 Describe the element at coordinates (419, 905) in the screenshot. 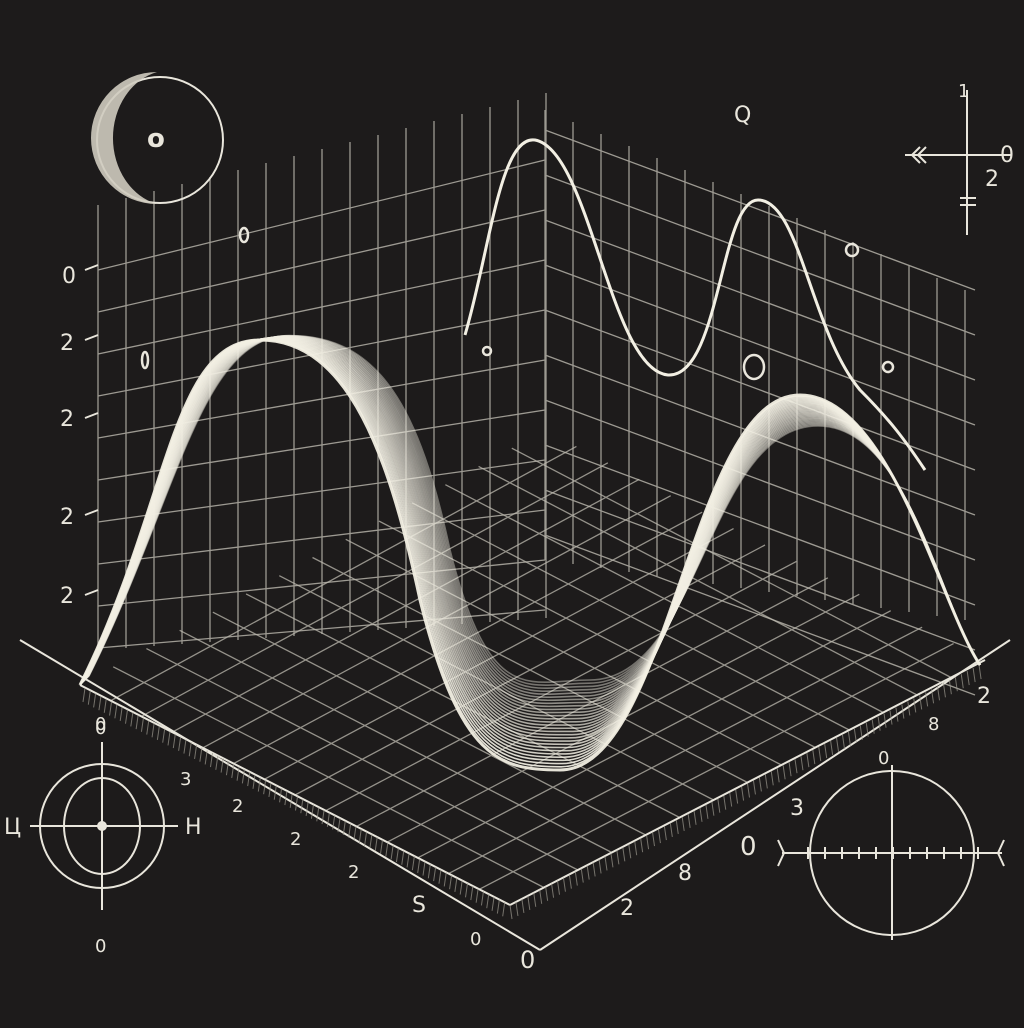

I see `front-left-label: S` at that location.